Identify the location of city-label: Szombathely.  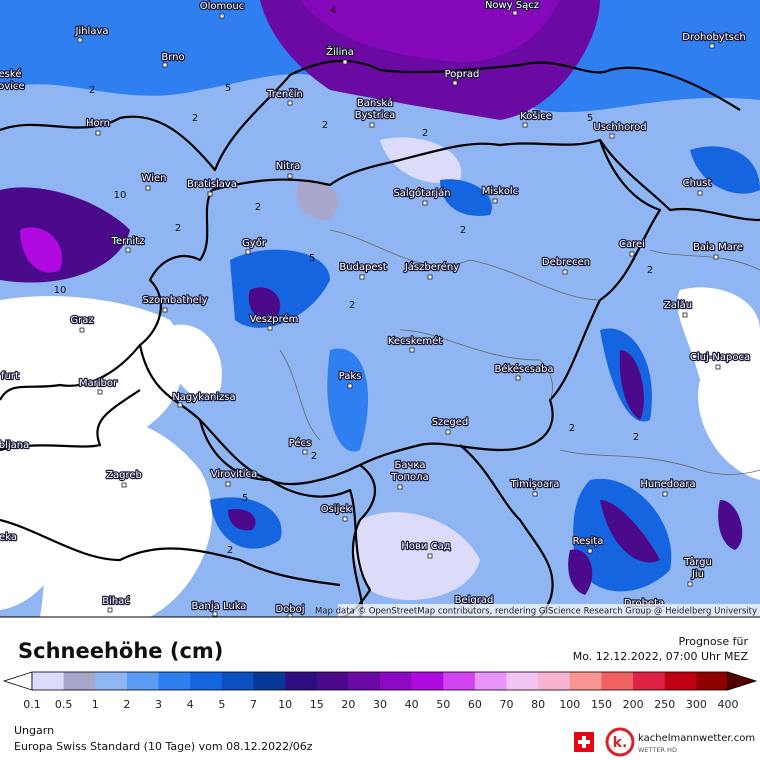
(174, 300).